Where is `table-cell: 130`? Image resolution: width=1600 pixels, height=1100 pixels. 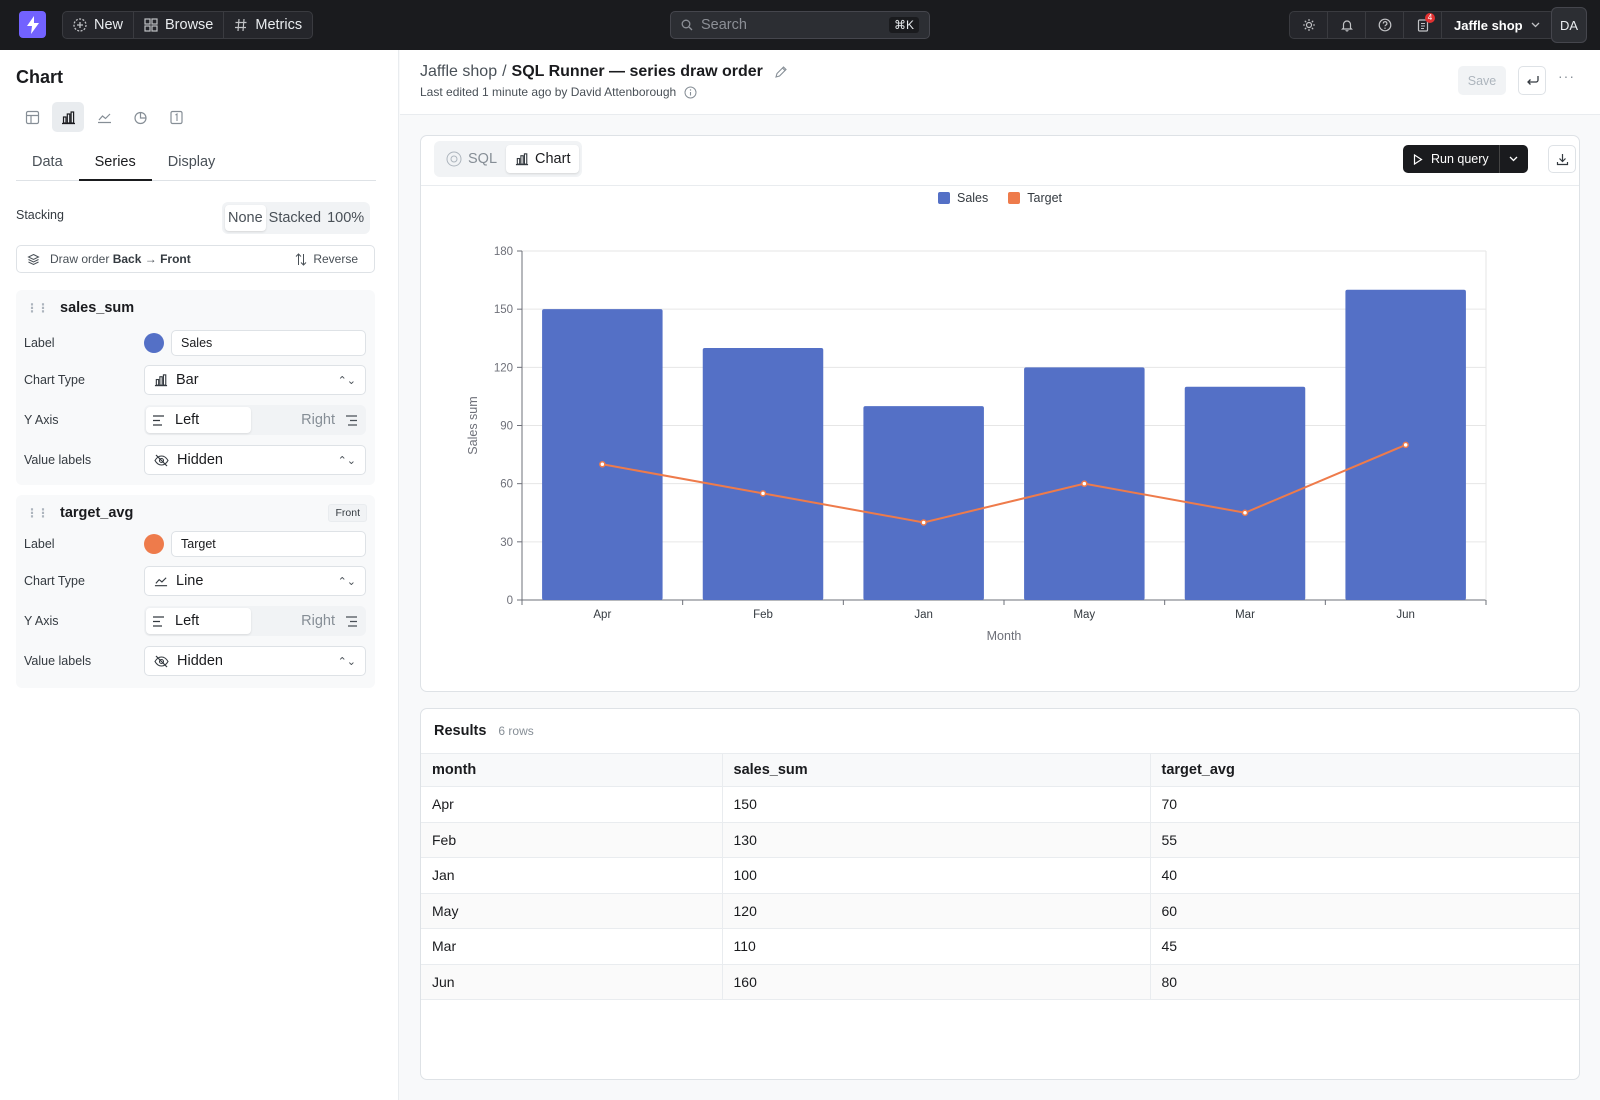
table-cell: 130 is located at coordinates (936, 840).